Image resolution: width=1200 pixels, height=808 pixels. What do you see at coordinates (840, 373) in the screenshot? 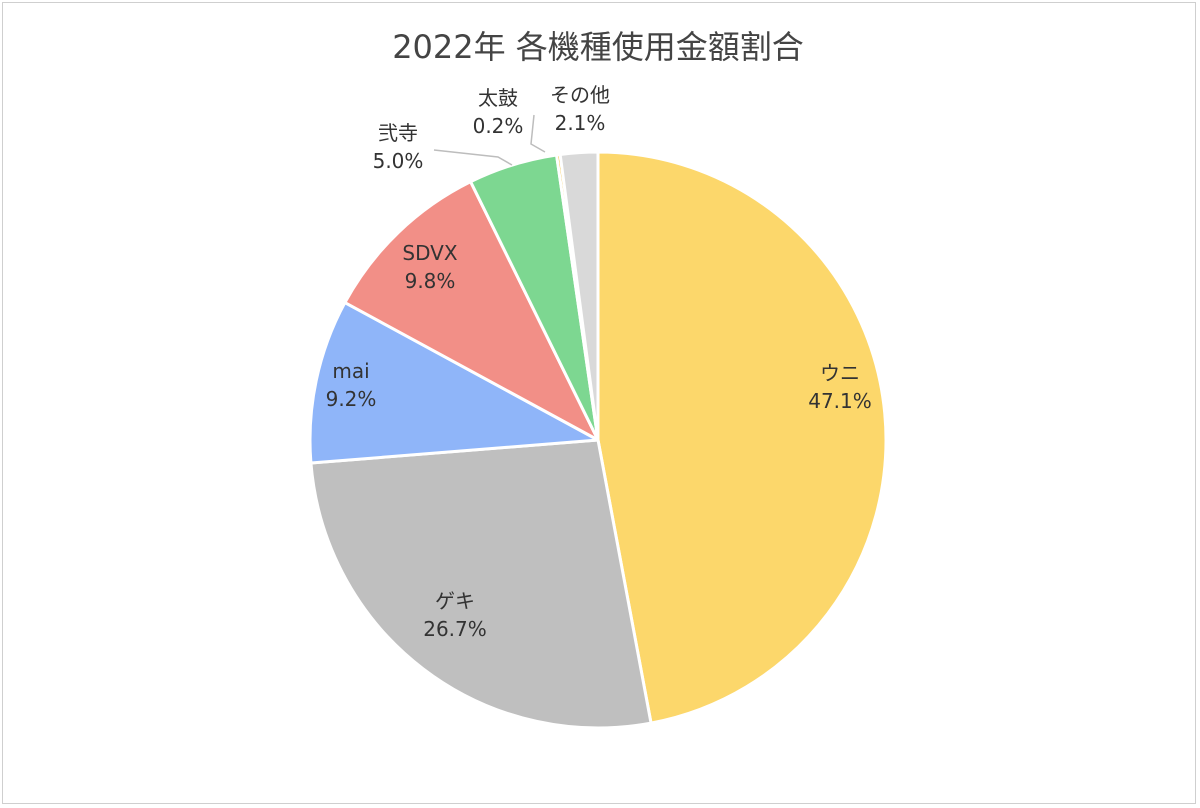
I see `slice-label-name: ウニ` at bounding box center [840, 373].